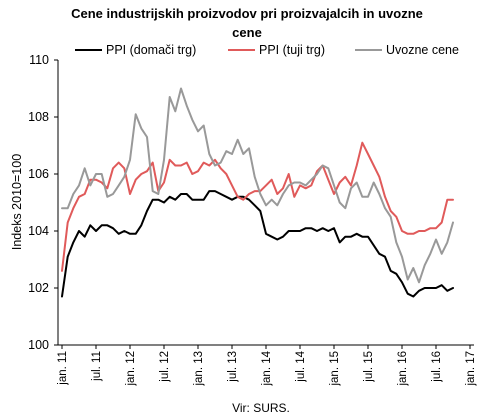 Image resolution: width=490 pixels, height=418 pixels. What do you see at coordinates (38, 288) in the screenshot?
I see `y-tick-label: 102` at bounding box center [38, 288].